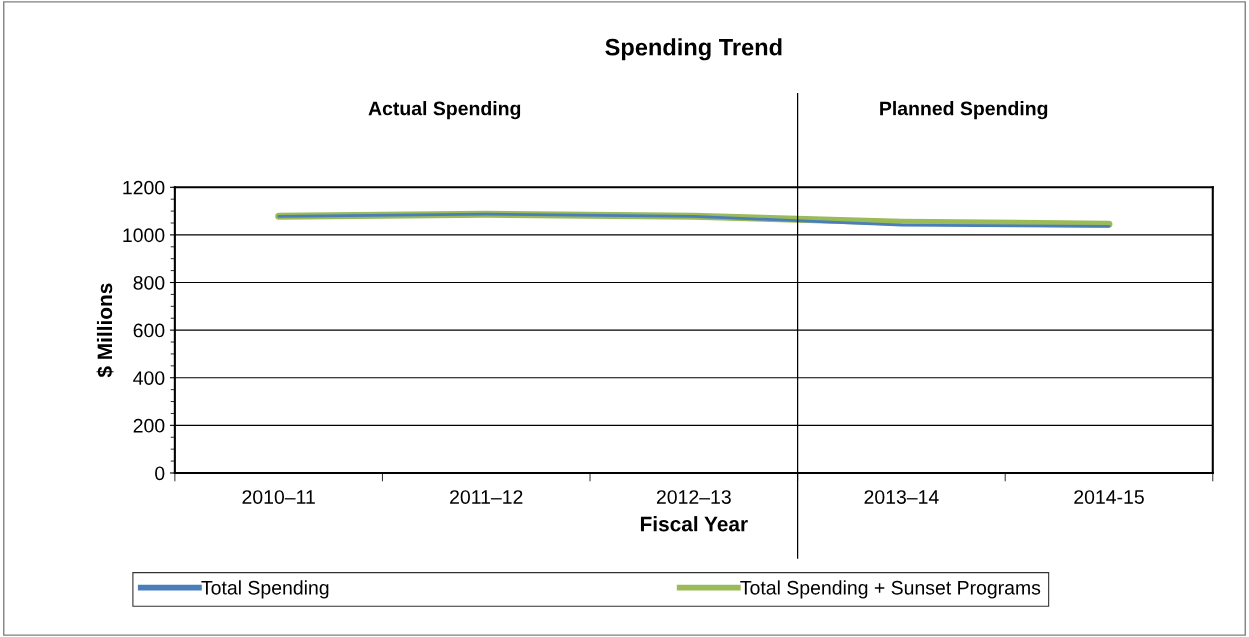 The width and height of the screenshot is (1249, 637). Describe the element at coordinates (486, 497) in the screenshot. I see `x-tick-label: 2011–12` at that location.